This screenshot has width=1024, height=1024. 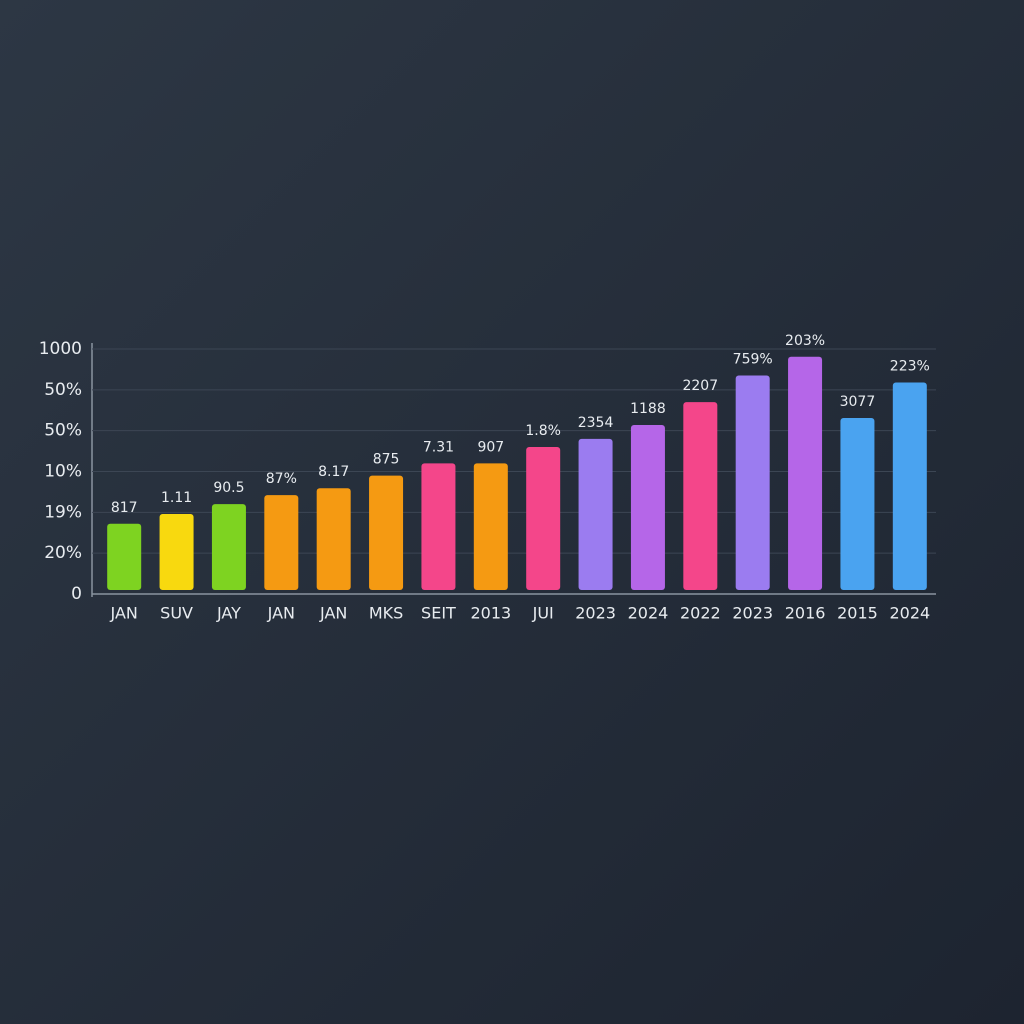 I want to click on x-tick-label: 2022, so click(x=700, y=613).